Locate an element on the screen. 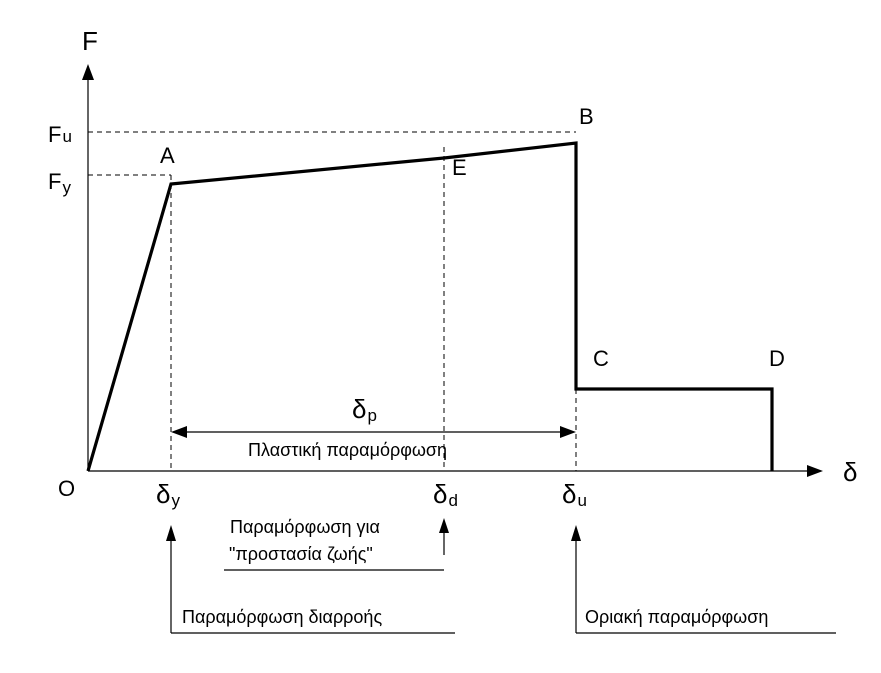 The height and width of the screenshot is (673, 881). plastic-arrowhead-left is located at coordinates (179, 432).